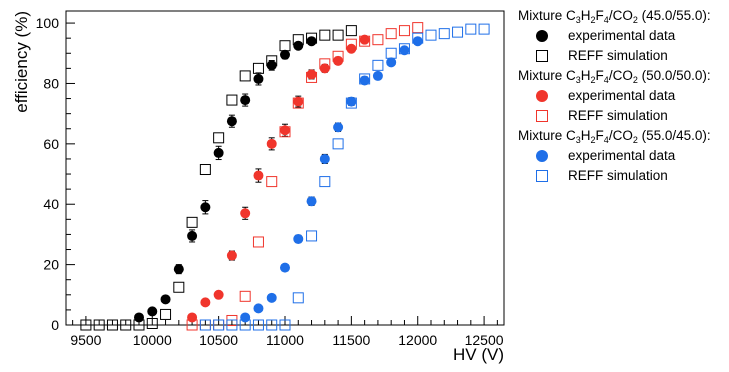  I want to click on x-tick-labels: 9500 10000 10500 11000 11500 12000 12500, so click(286, 340).